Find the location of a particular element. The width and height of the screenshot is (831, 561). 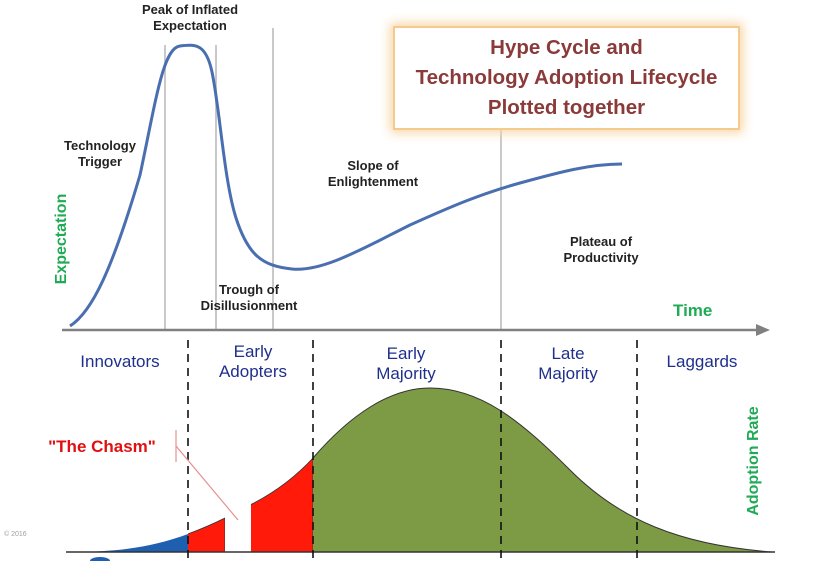

title-line-1: Hype Cycle and is located at coordinates (566, 48).